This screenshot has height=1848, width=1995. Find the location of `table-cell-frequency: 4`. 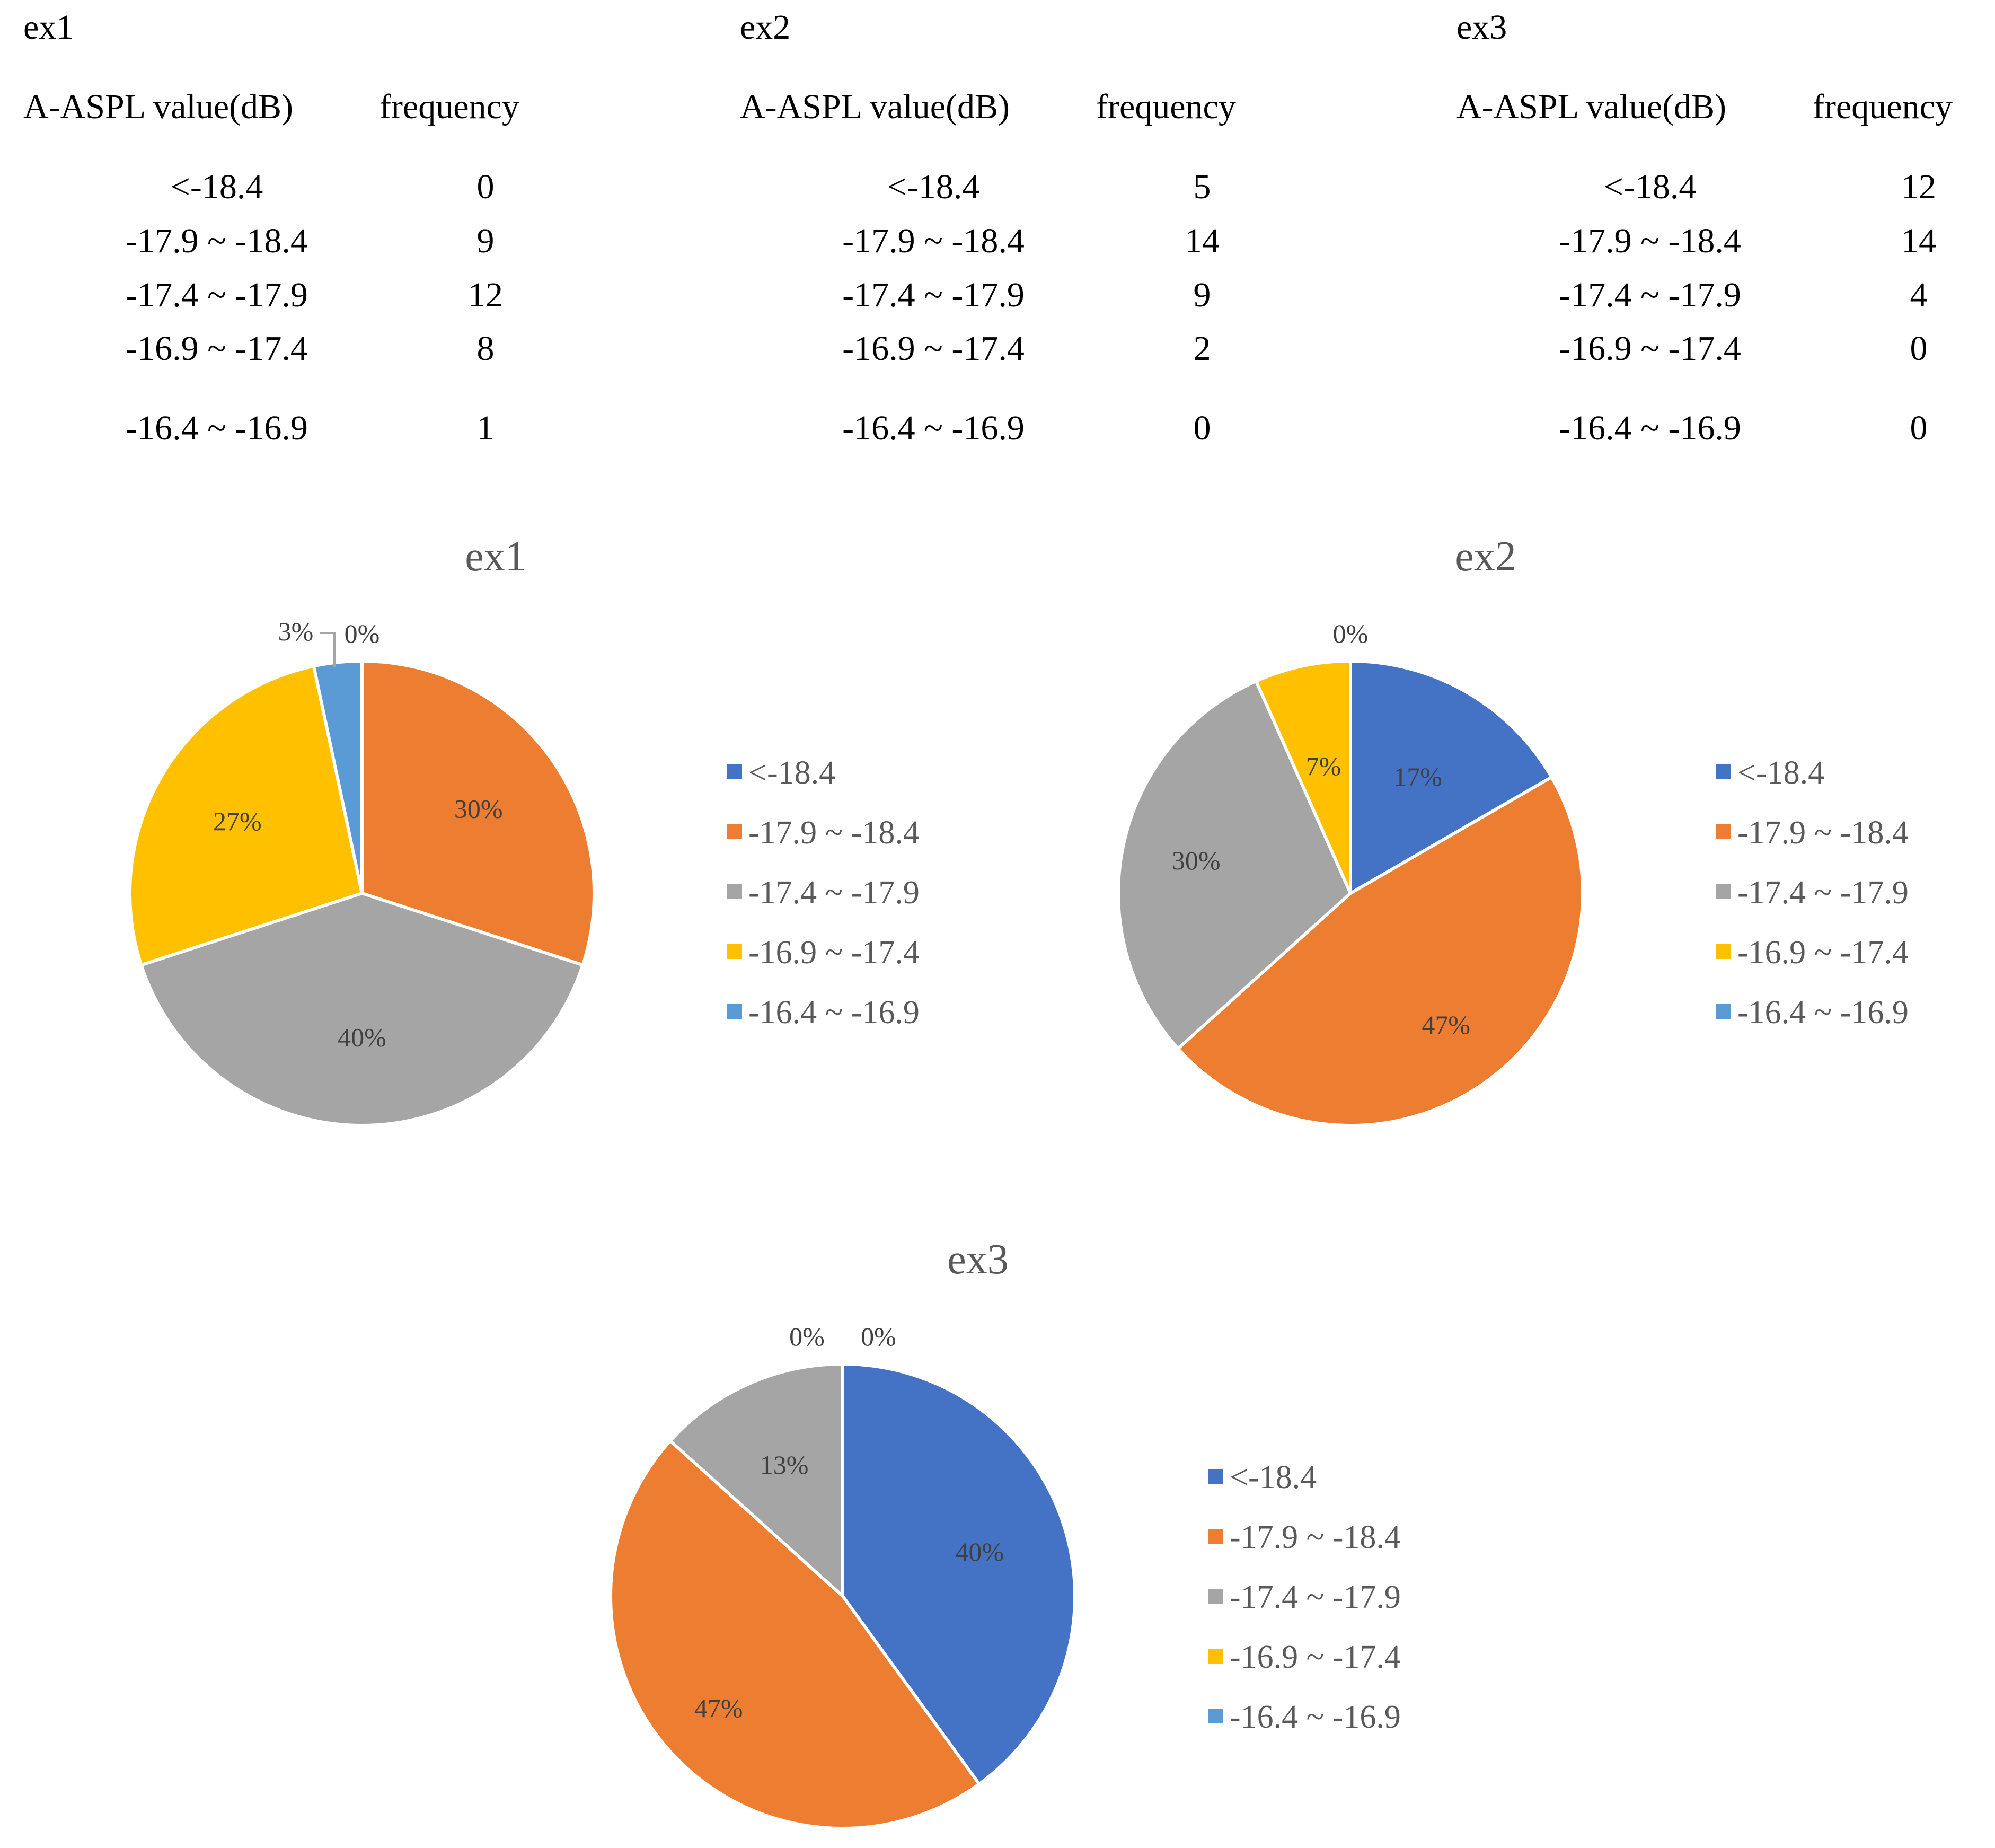

table-cell-frequency: 4 is located at coordinates (1919, 295).